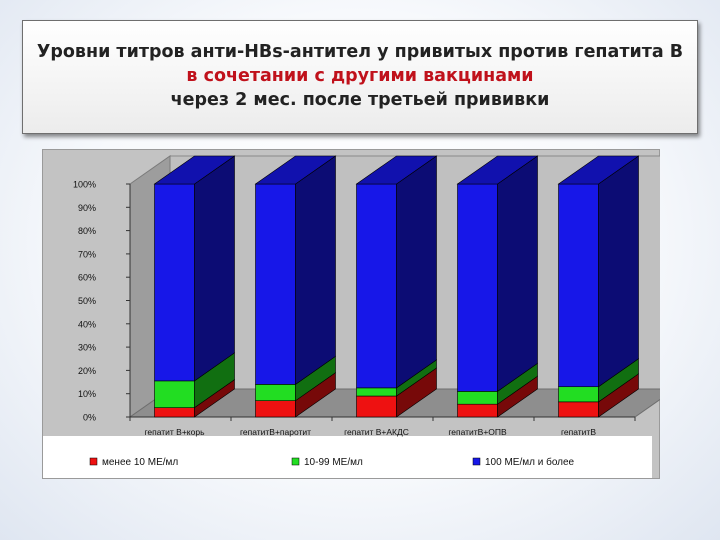 The height and width of the screenshot is (540, 720). I want to click on y-tick-label: 10%, so click(87, 394).